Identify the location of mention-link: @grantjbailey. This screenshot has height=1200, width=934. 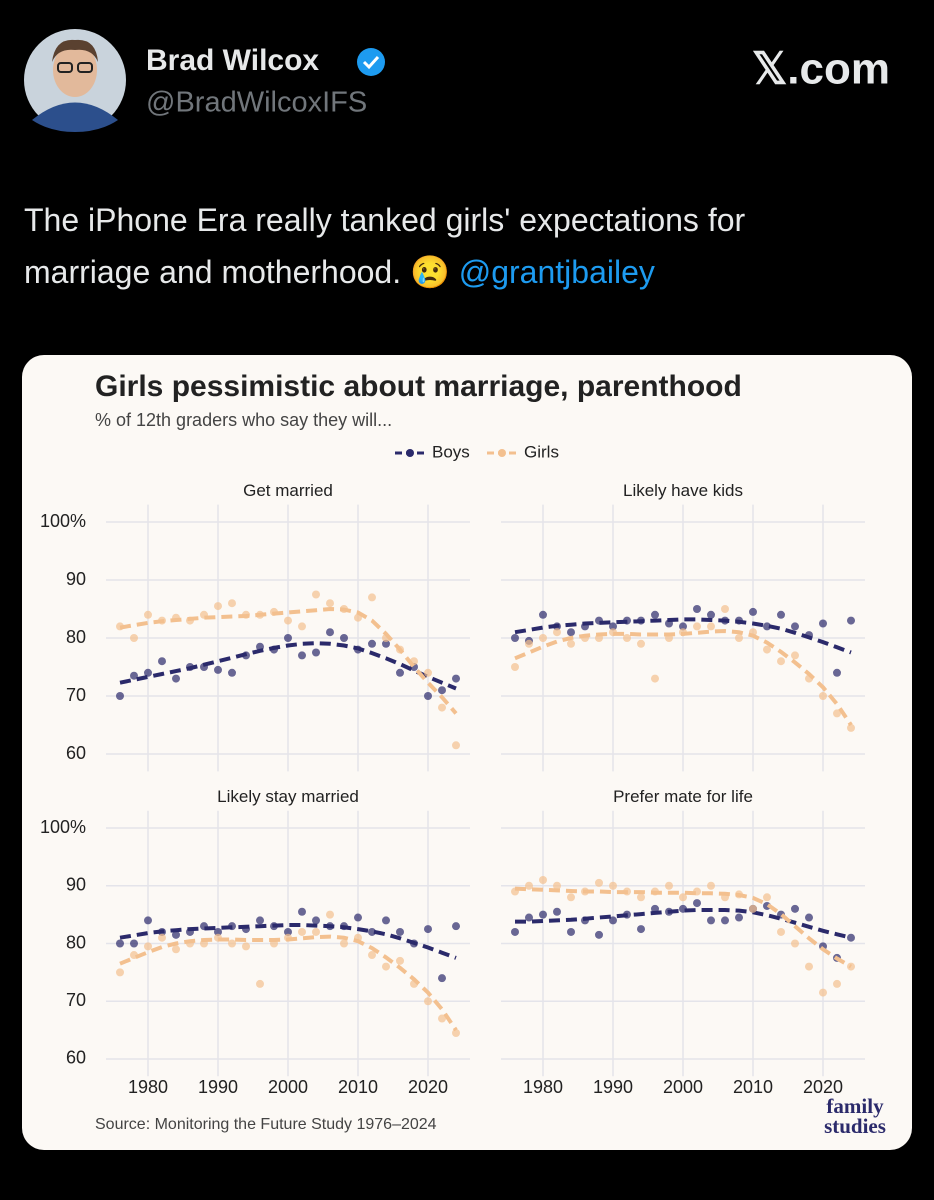
(556, 272).